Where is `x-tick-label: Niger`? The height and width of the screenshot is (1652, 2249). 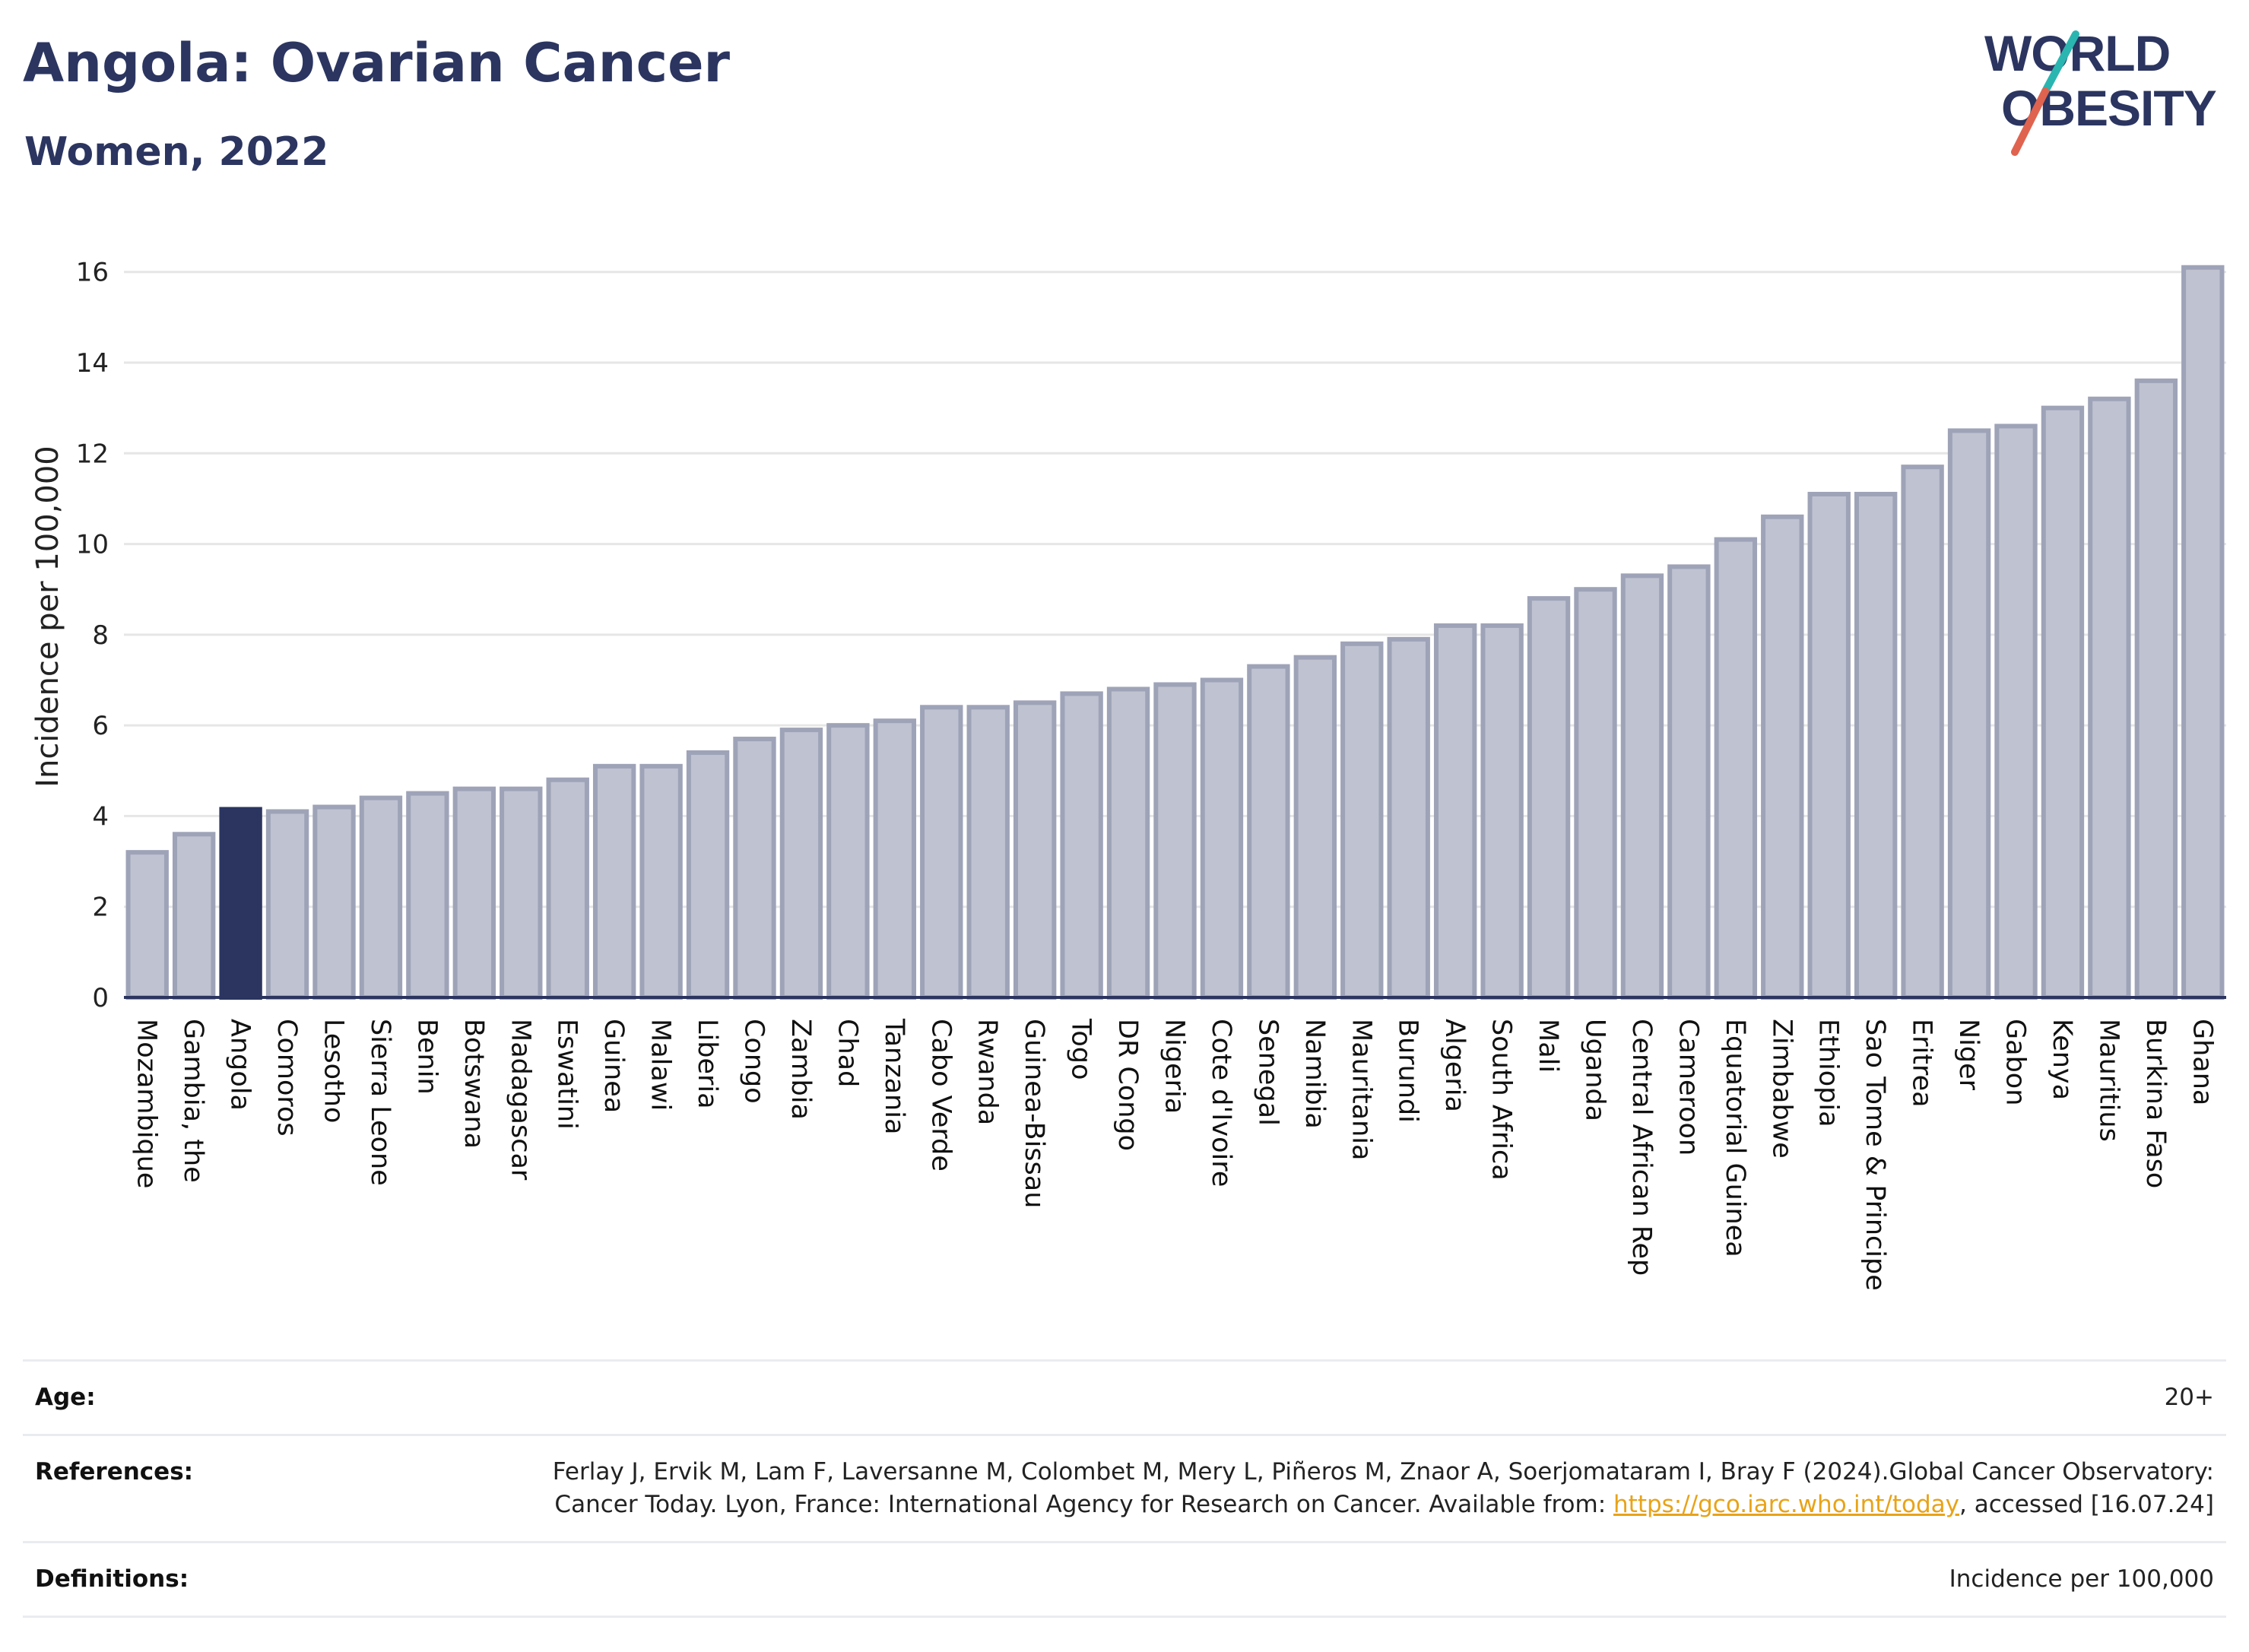 x-tick-label: Niger is located at coordinates (1968, 1055).